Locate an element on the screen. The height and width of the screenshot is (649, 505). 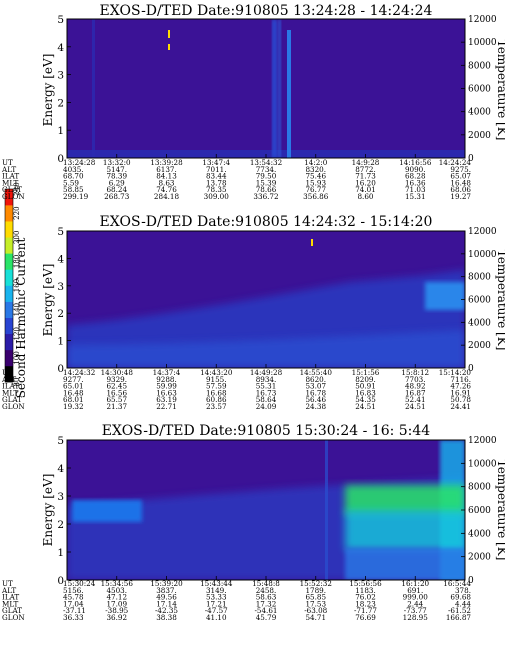
orbit-cell: 53.33 is located at coordinates (216, 597).